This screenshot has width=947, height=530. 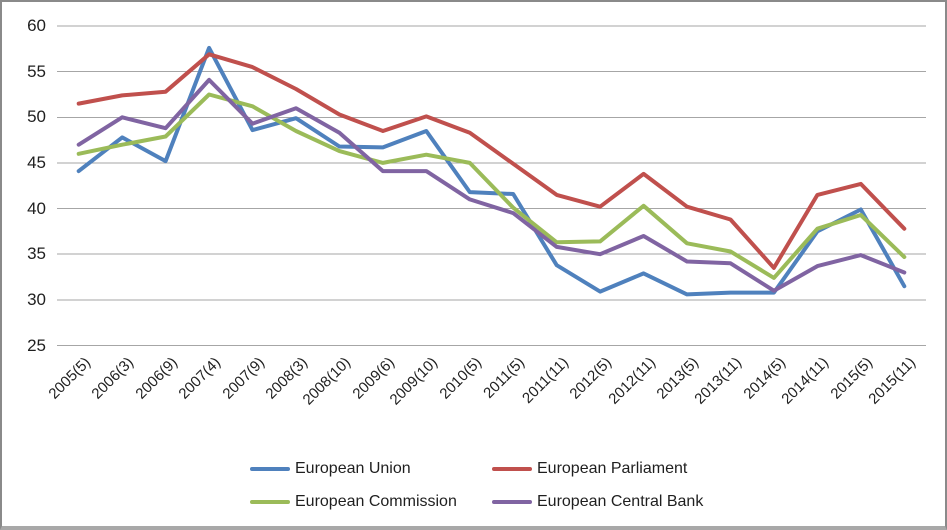 What do you see at coordinates (36, 162) in the screenshot?
I see `y-axis-tick-label-45: 45` at bounding box center [36, 162].